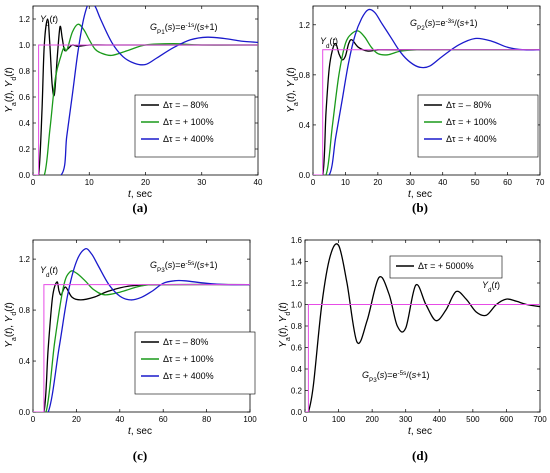  I want to click on x-tick-label: 400, so click(440, 419).